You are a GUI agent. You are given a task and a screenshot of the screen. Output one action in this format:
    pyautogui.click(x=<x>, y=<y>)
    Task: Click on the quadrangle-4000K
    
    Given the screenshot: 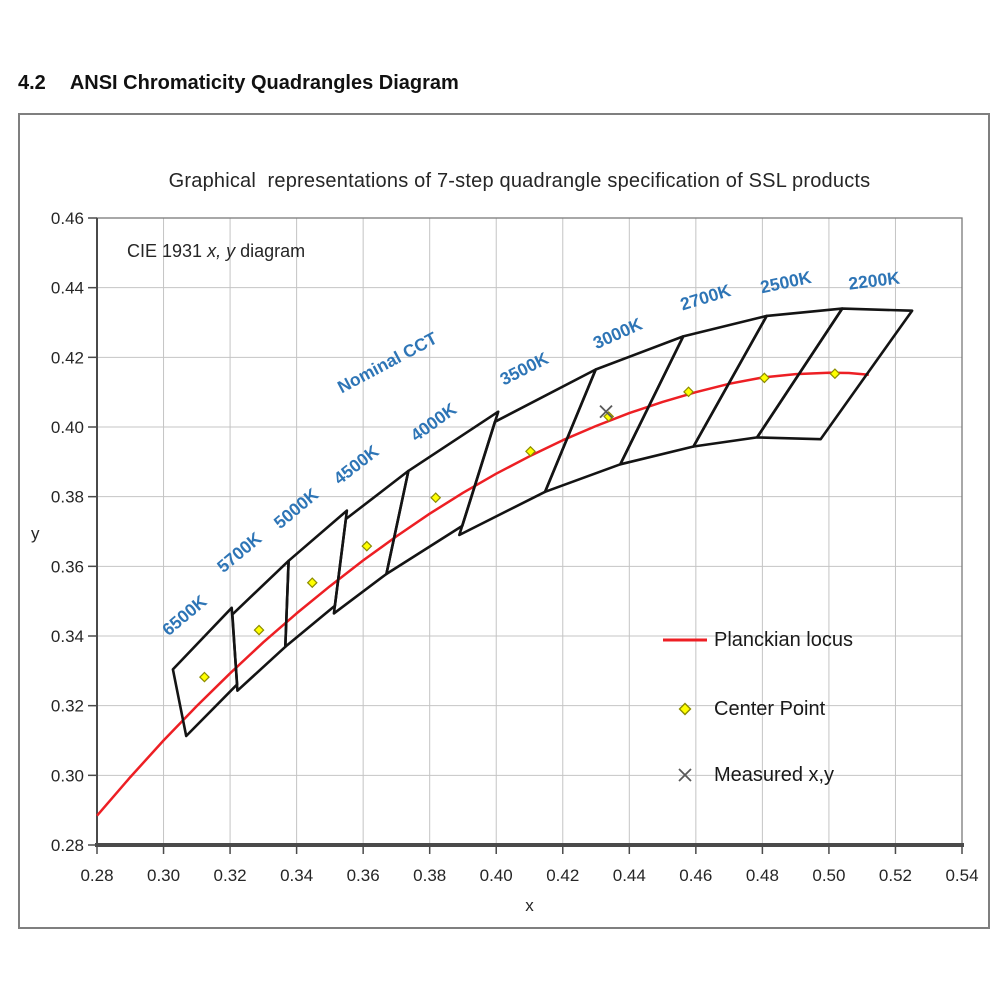 What is the action you would take?
    pyautogui.click(x=442, y=493)
    